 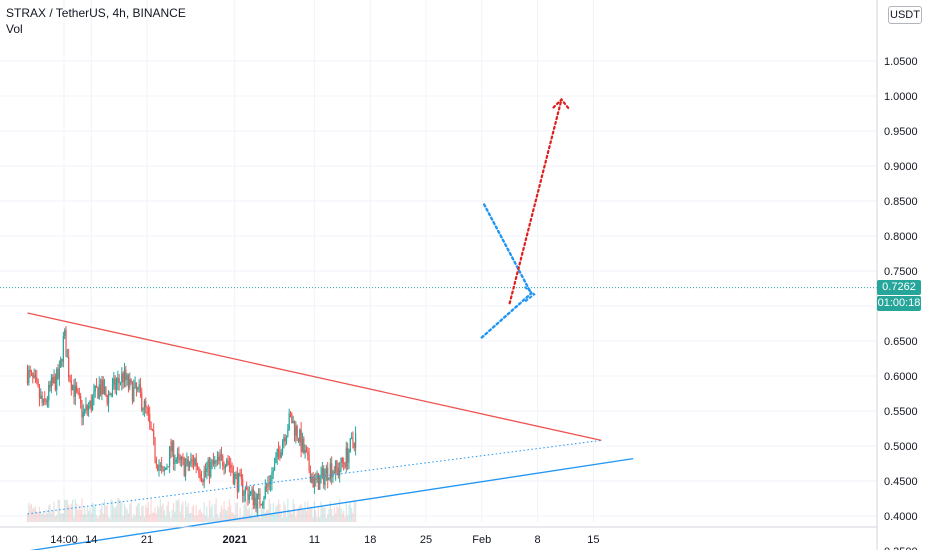 What do you see at coordinates (314, 477) in the screenshot?
I see `support-dotted-trendline` at bounding box center [314, 477].